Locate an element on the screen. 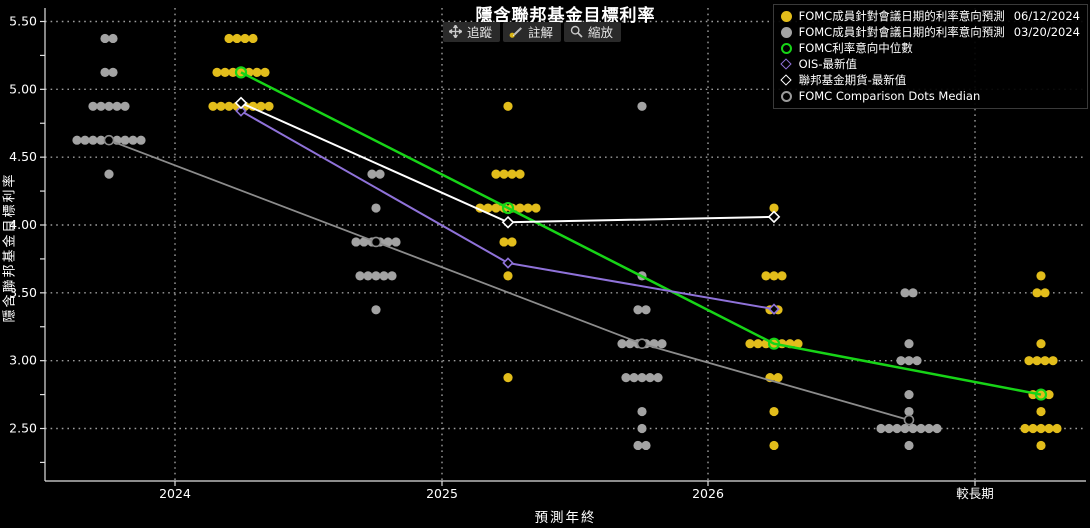 The image size is (1090, 528). legend-item: FOMC成員針對會議日期的利率意向預測 06/12/2024 is located at coordinates (930, 16).